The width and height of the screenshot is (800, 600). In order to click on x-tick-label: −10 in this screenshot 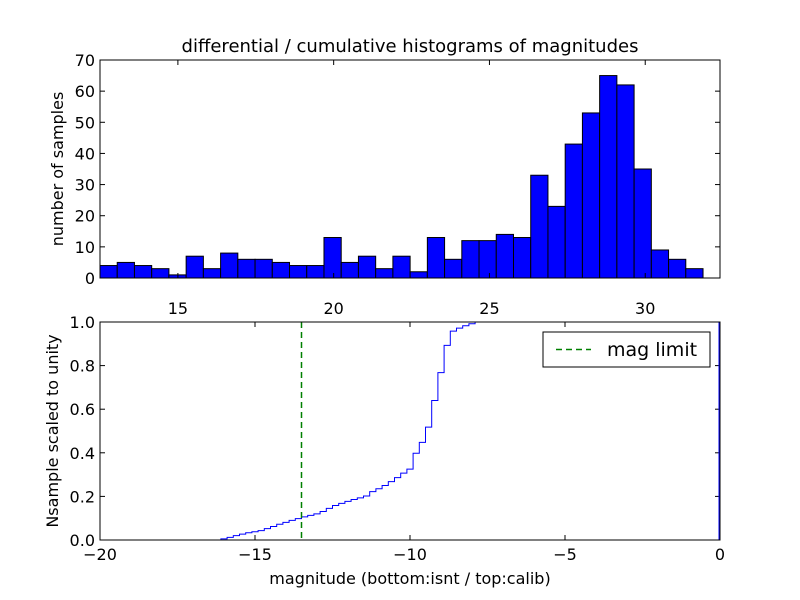, I will do `click(410, 554)`.